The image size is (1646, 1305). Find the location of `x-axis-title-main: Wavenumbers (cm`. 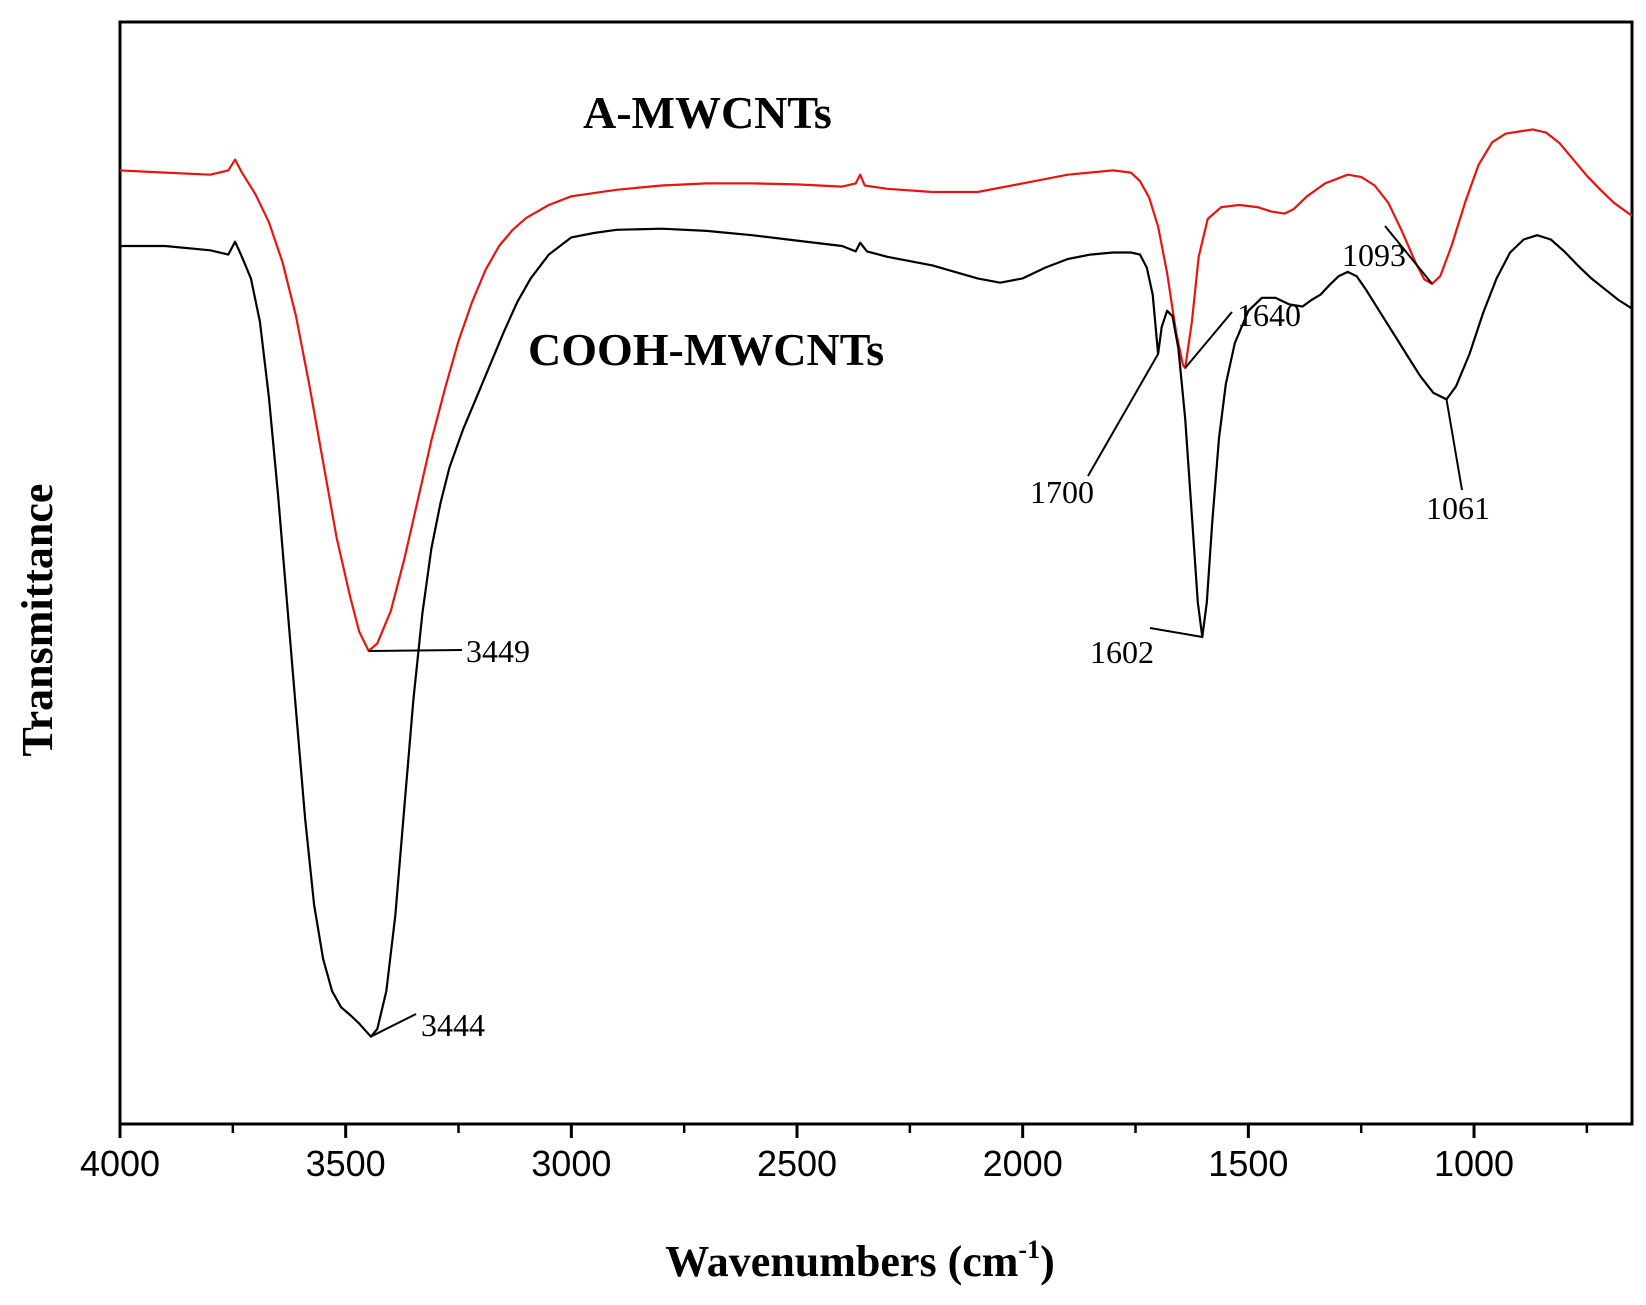

x-axis-title-main: Wavenumbers (cm is located at coordinates (841, 1261).